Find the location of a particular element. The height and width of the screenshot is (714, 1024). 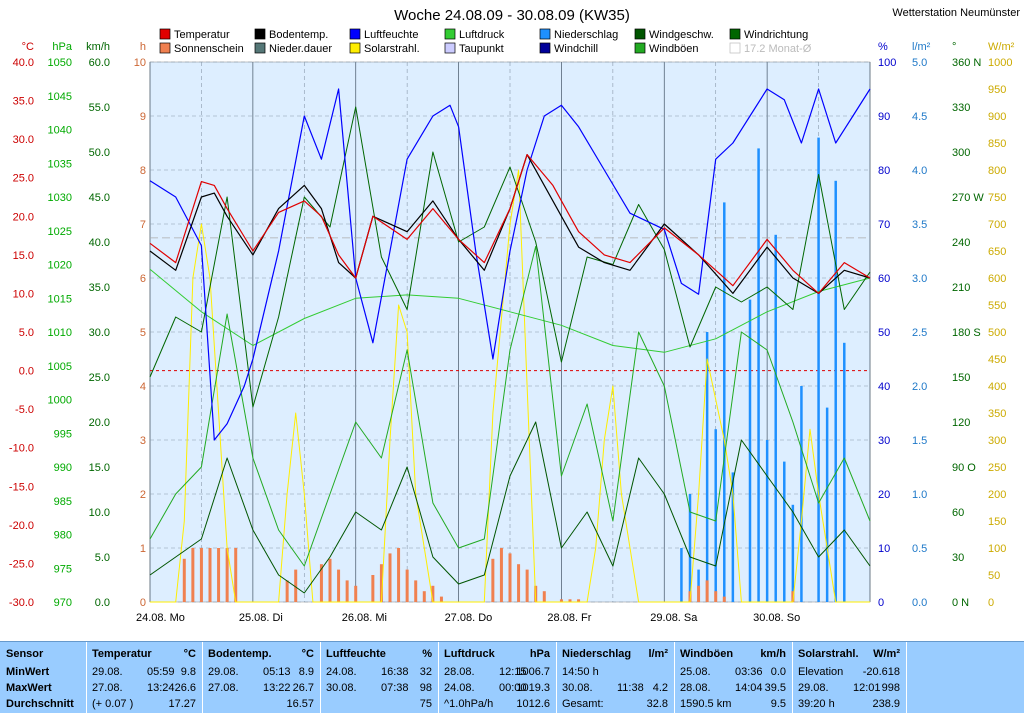

wind-tick-label: 30.0 is located at coordinates (99, 333).